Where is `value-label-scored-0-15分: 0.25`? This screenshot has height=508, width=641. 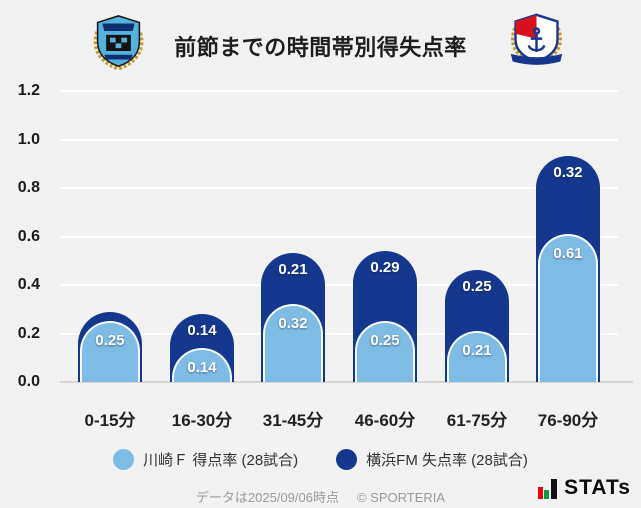
value-label-scored-0-15分: 0.25 is located at coordinates (110, 341).